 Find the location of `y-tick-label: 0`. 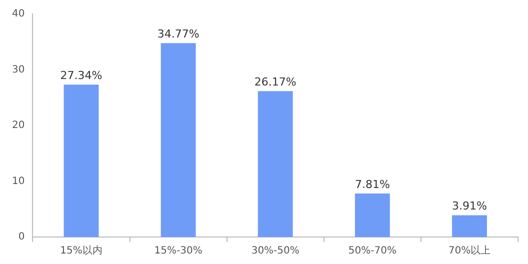

y-tick-label: 0 is located at coordinates (21, 237).